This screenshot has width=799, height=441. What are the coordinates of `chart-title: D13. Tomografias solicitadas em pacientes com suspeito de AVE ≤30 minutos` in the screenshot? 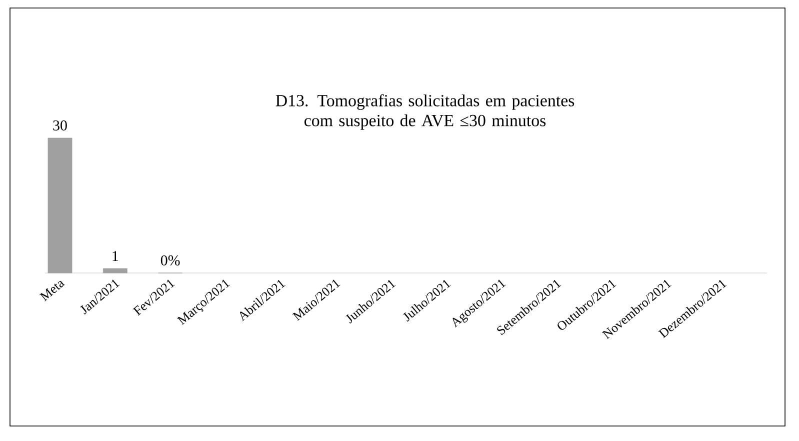 It's located at (425, 112).